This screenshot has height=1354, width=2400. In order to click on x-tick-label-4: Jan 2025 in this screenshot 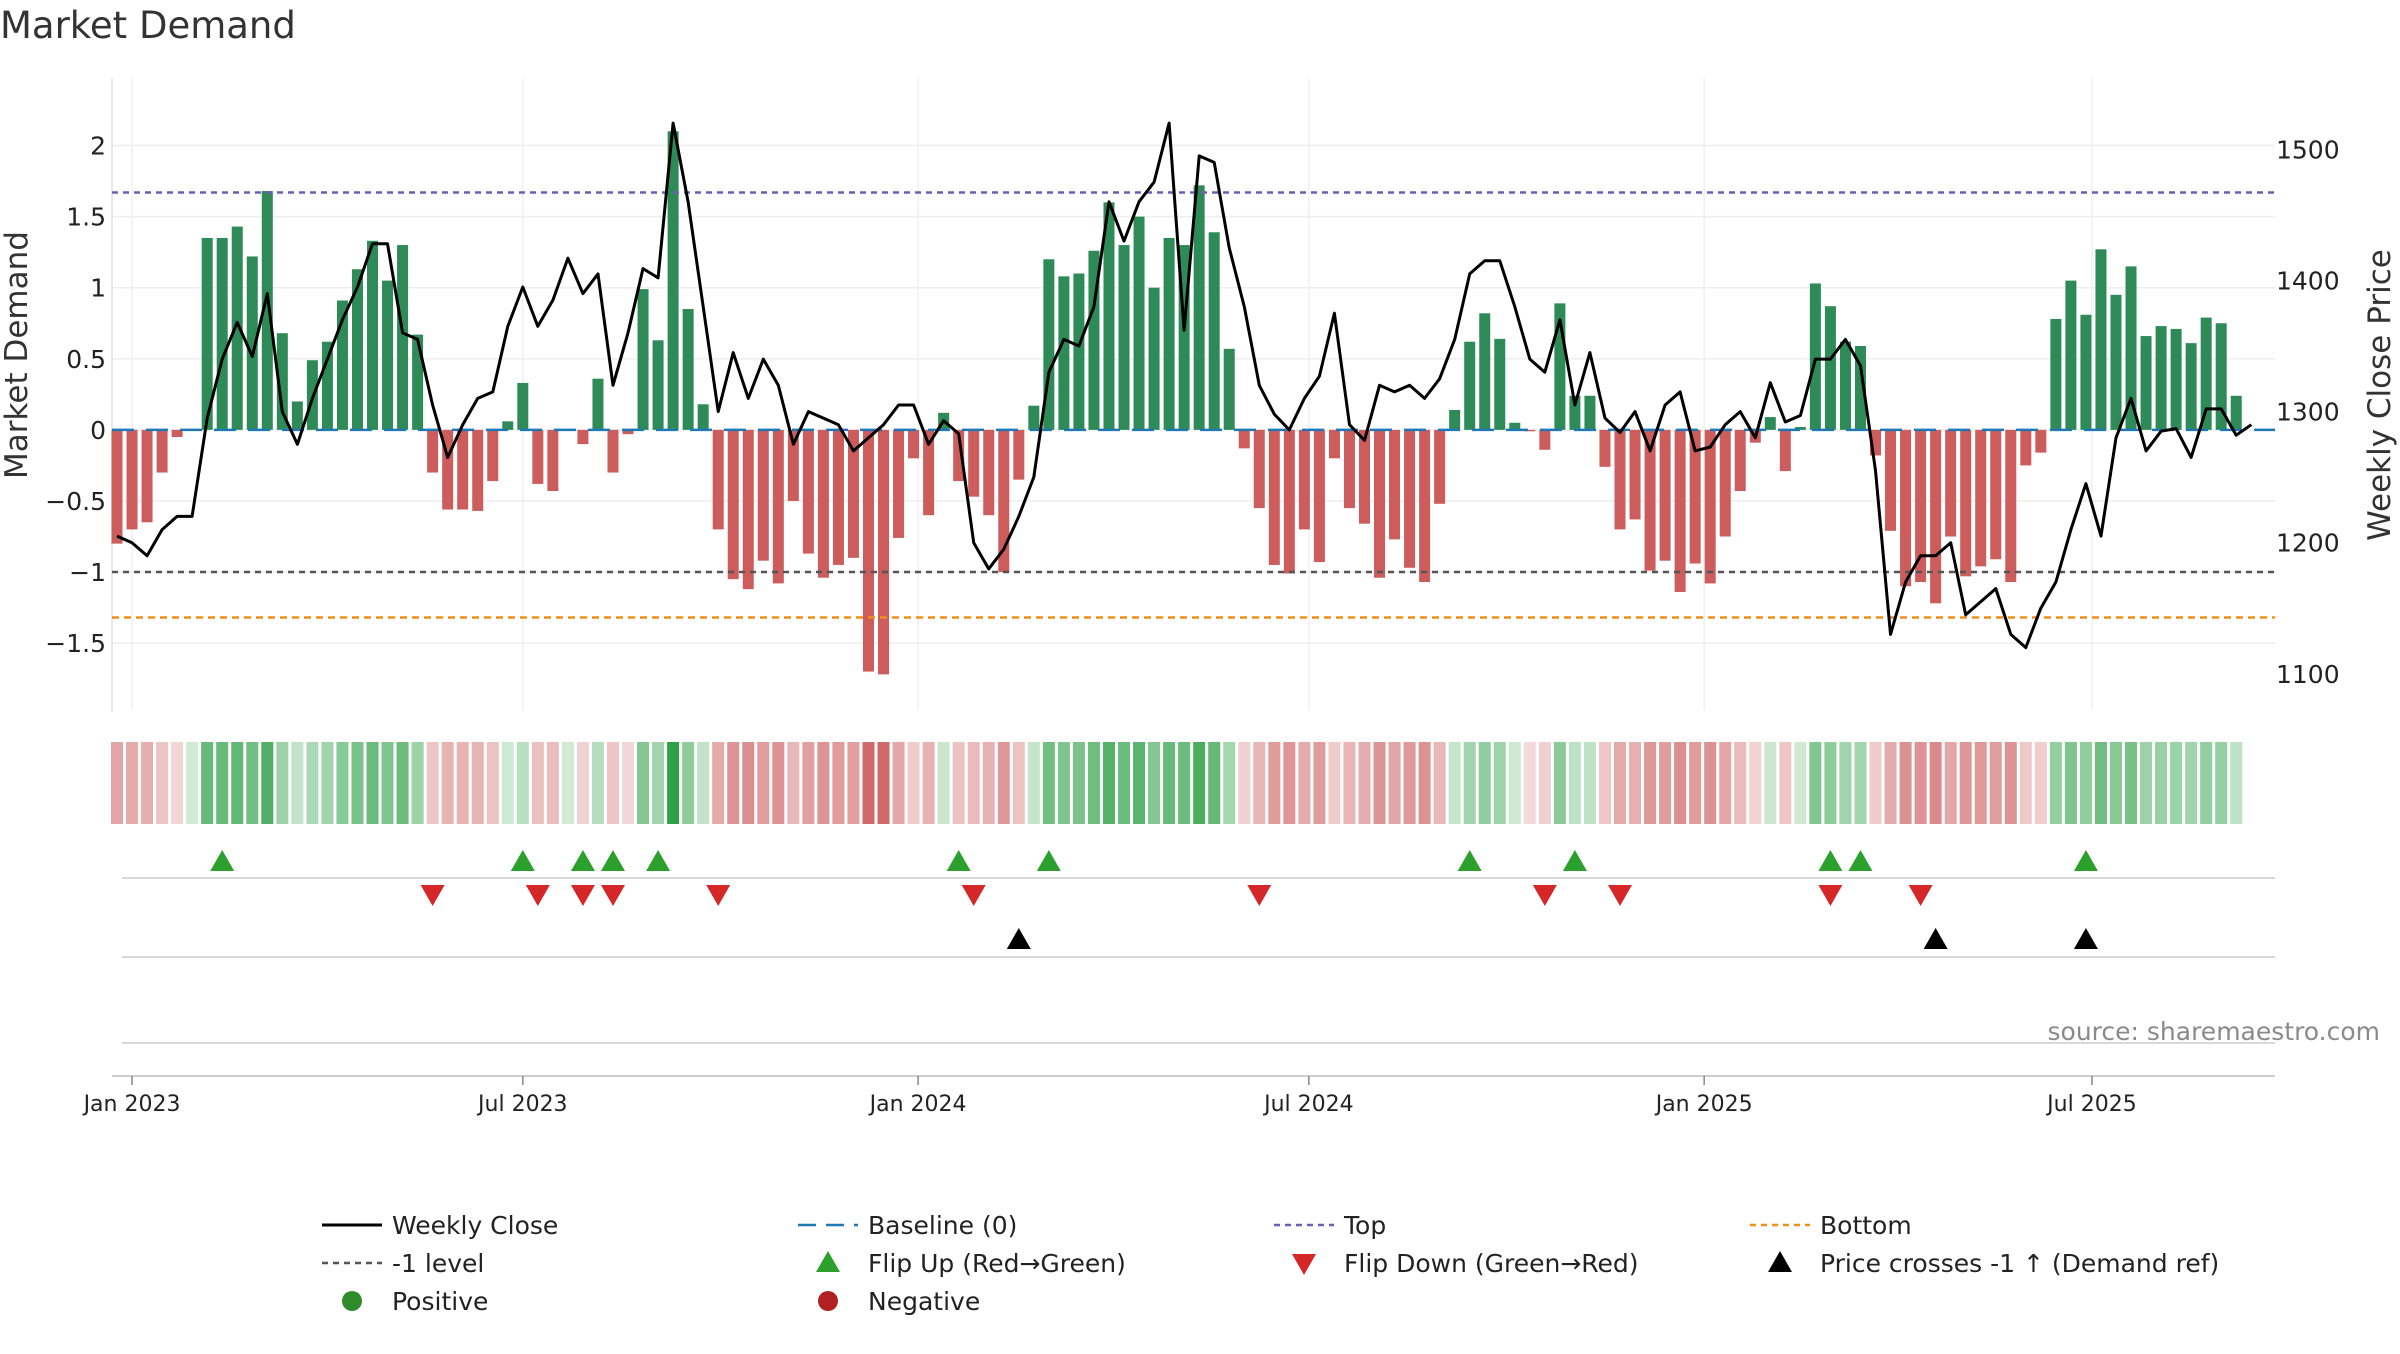, I will do `click(1703, 1104)`.